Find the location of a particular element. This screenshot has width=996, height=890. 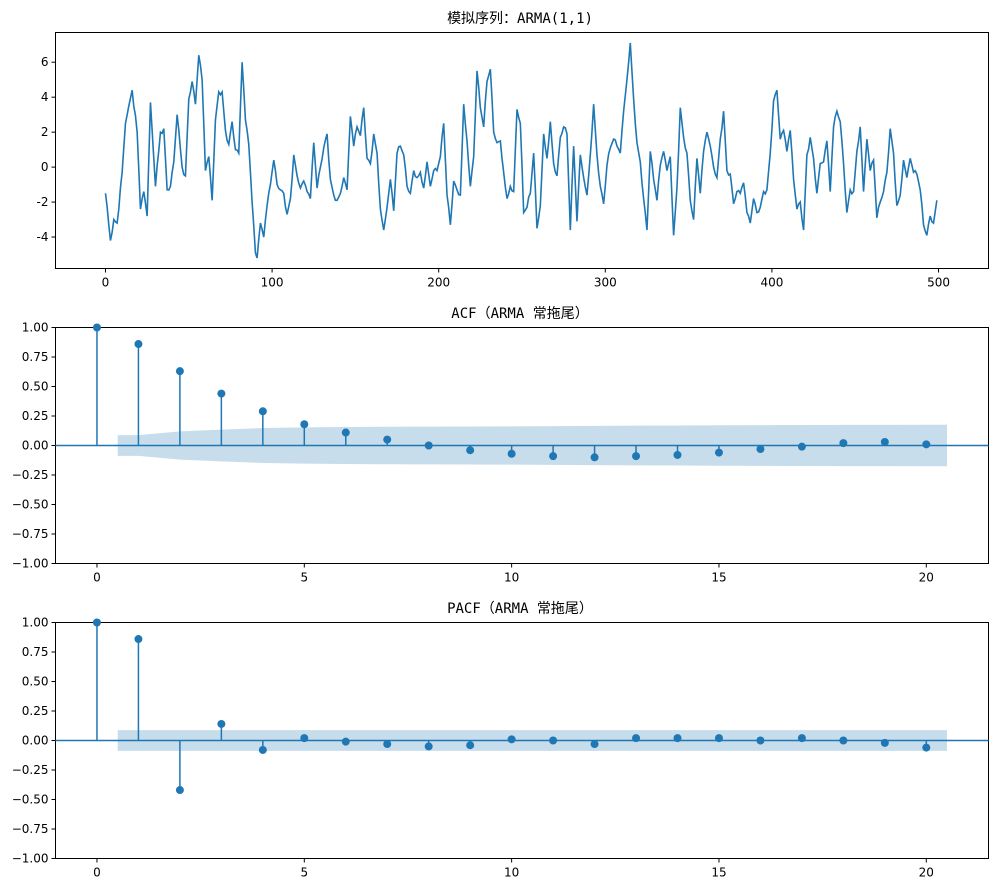

pacf-y-tick-label: 0.75 is located at coordinates (35, 652).